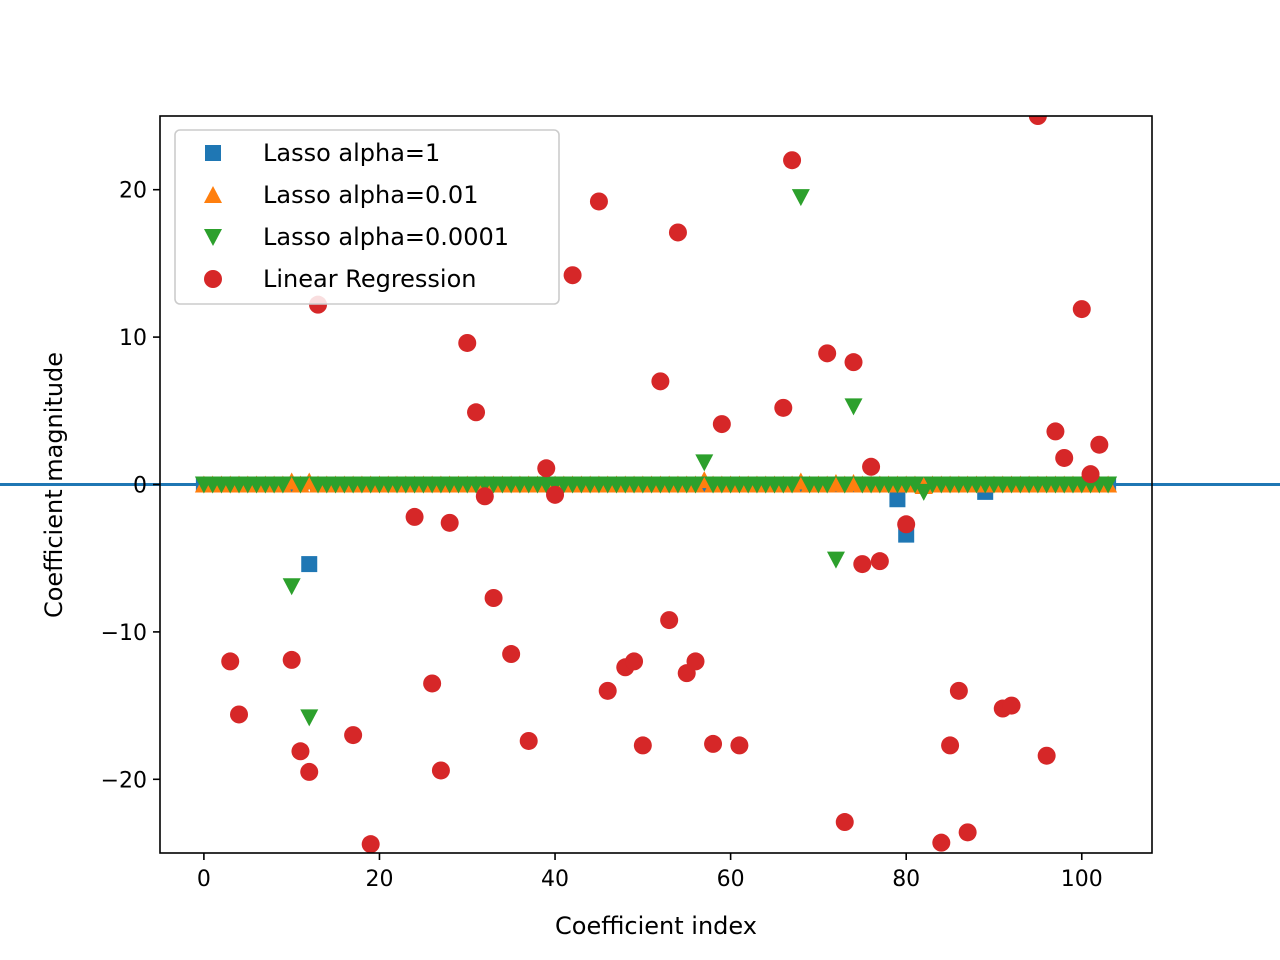  What do you see at coordinates (204, 879) in the screenshot?
I see `x-tick-label: 0` at bounding box center [204, 879].